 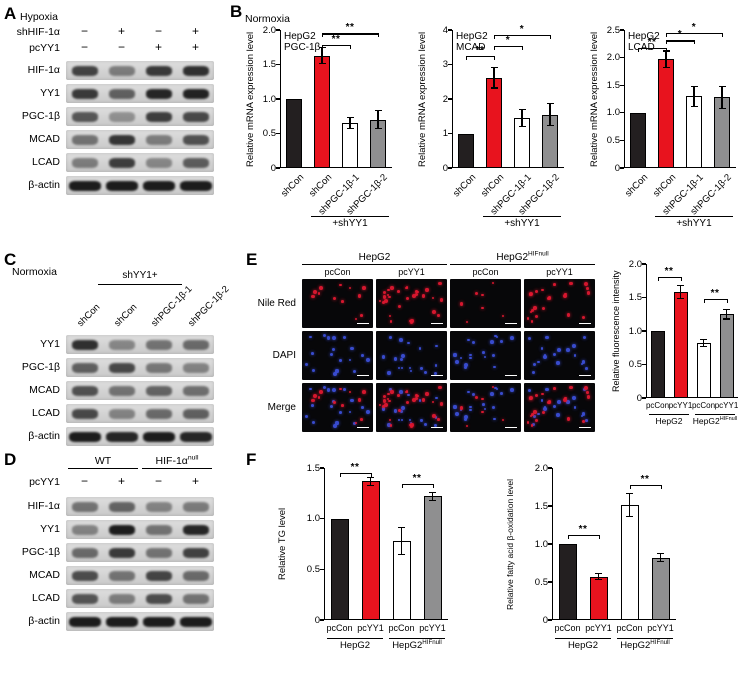 I want to click on treatment-sign: +, so click(x=195, y=47).